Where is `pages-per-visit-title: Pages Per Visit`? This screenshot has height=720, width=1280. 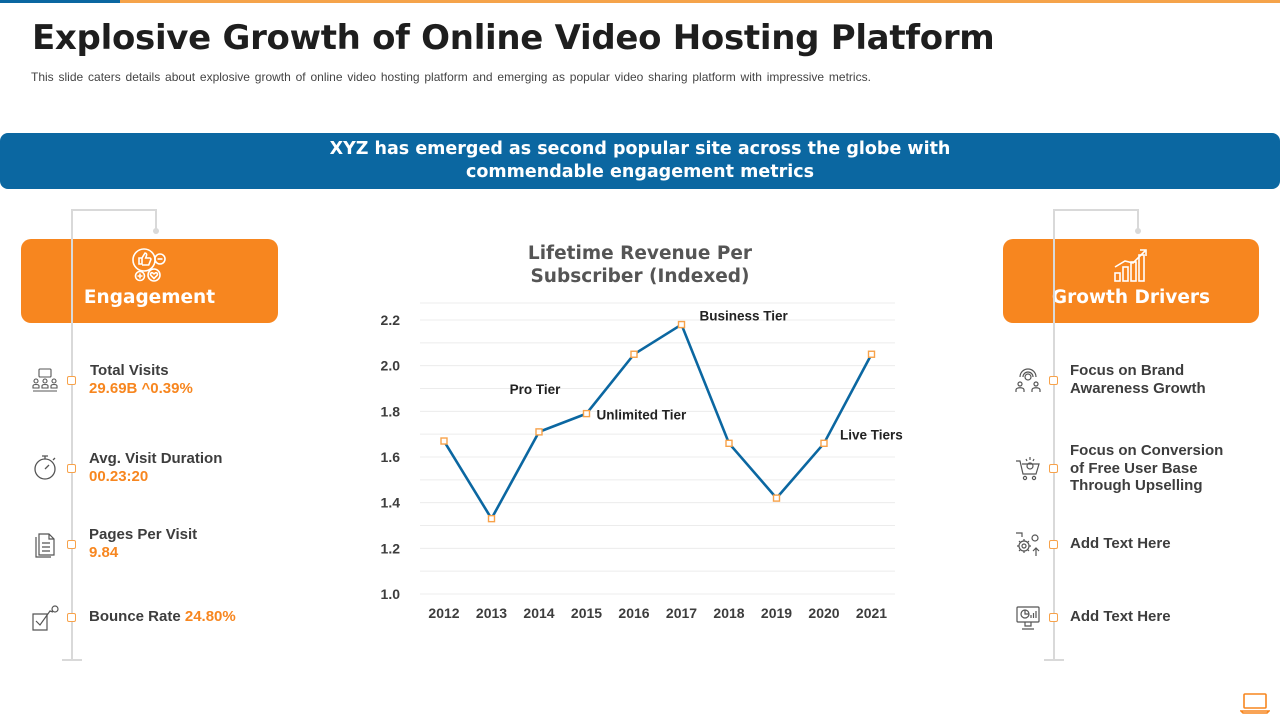
pages-per-visit-title: Pages Per Visit is located at coordinates (143, 534).